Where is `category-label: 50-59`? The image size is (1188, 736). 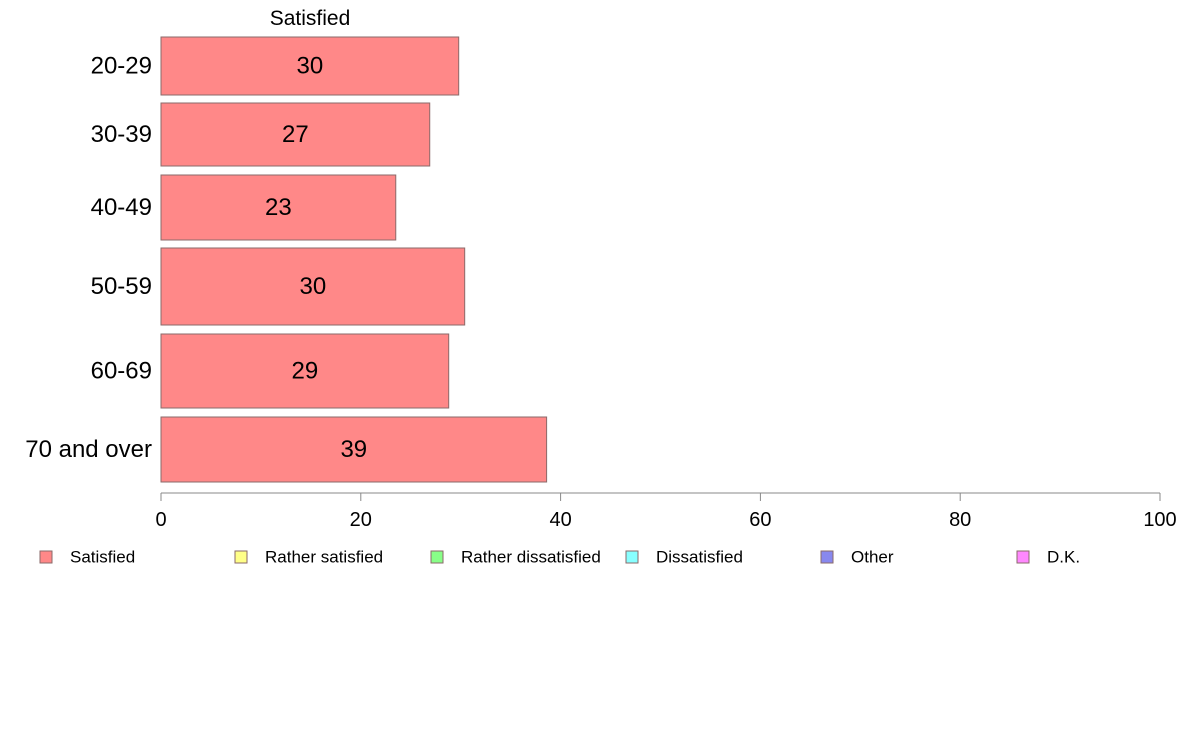
category-label: 50-59 is located at coordinates (121, 286).